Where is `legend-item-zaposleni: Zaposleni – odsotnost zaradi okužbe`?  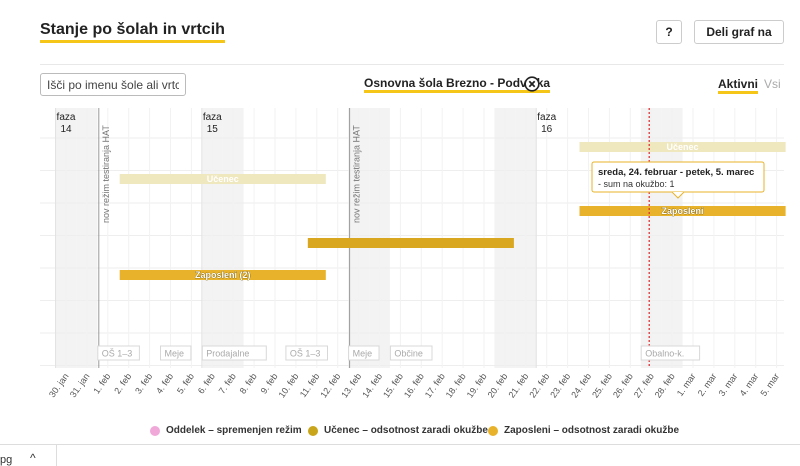 legend-item-zaposleni: Zaposleni – odsotnost zaradi okužbe is located at coordinates (583, 430).